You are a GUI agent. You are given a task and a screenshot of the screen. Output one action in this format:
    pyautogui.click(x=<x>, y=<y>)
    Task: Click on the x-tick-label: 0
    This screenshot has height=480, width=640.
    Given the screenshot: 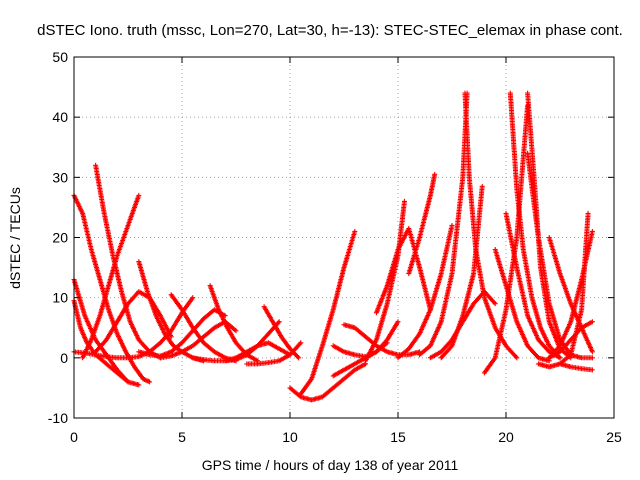 What is the action you would take?
    pyautogui.click(x=74, y=437)
    